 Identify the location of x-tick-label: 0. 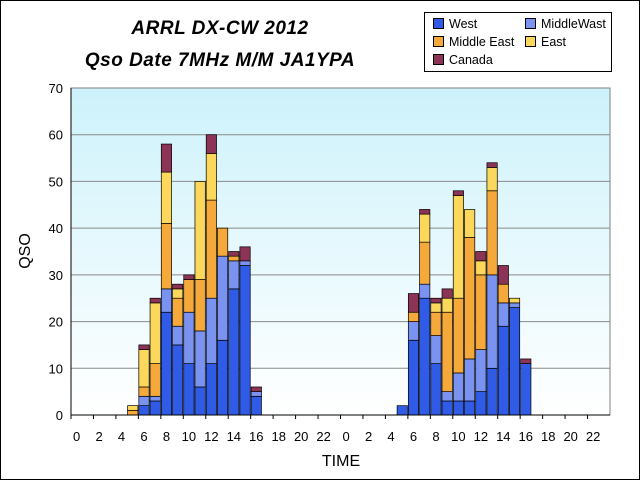
(76, 436).